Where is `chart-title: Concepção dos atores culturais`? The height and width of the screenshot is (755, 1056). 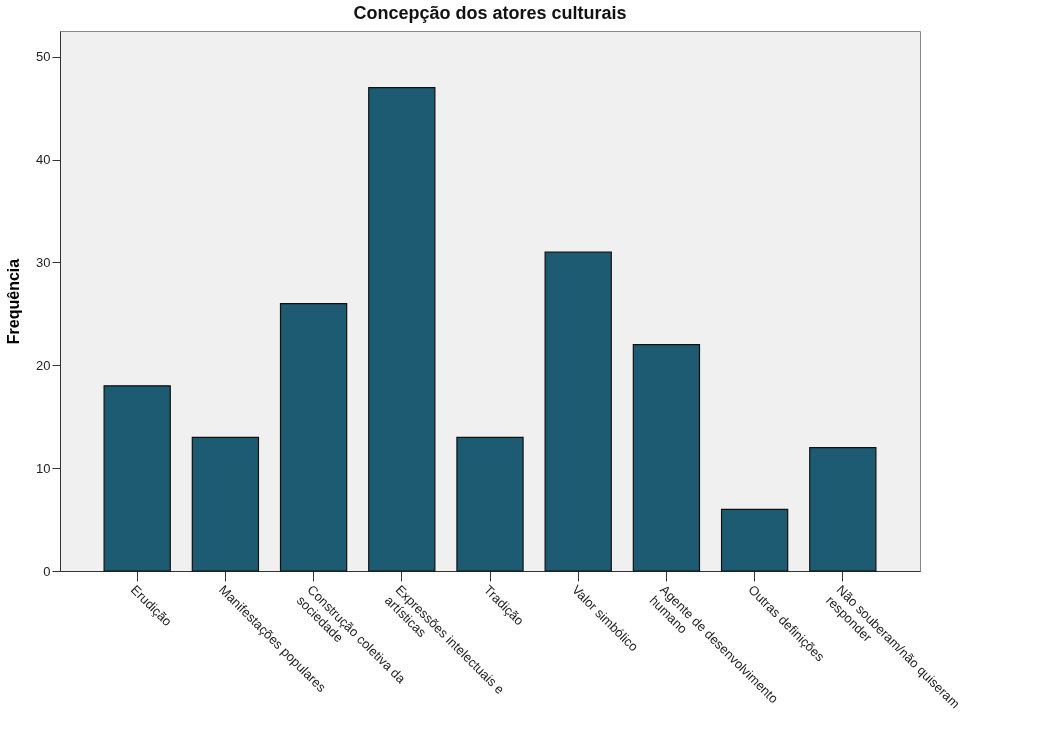
chart-title: Concepção dos atores culturais is located at coordinates (490, 13).